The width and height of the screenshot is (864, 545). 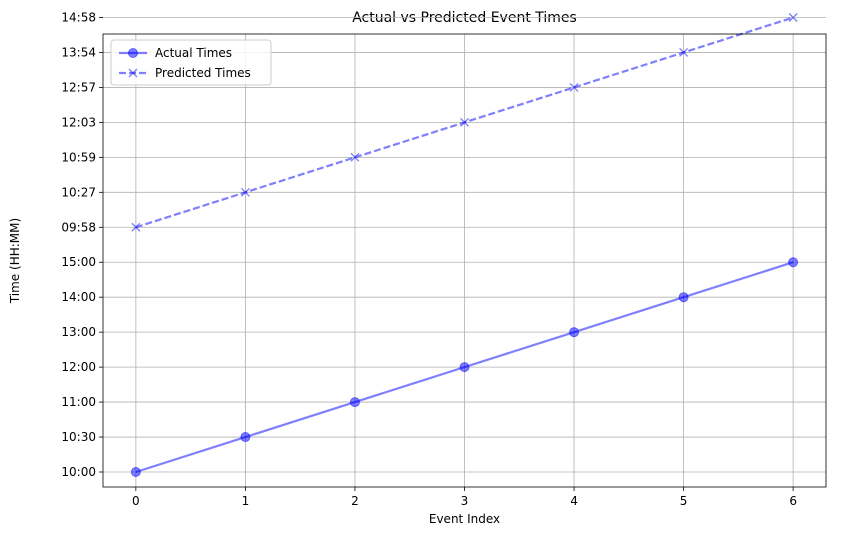 What do you see at coordinates (78, 227) in the screenshot?
I see `y-tick-label: 09:58` at bounding box center [78, 227].